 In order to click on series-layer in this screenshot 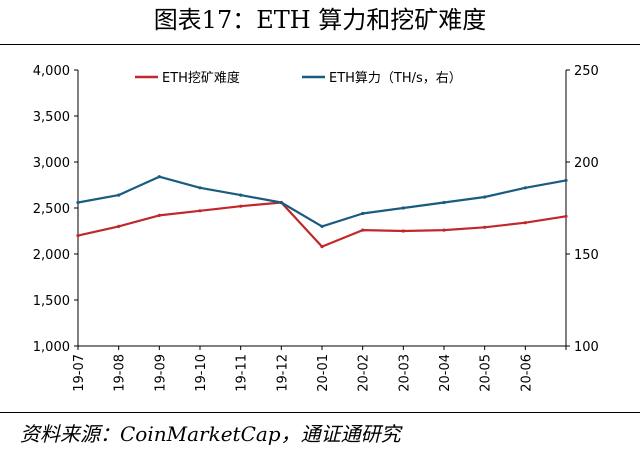, I will do `click(322, 212)`.